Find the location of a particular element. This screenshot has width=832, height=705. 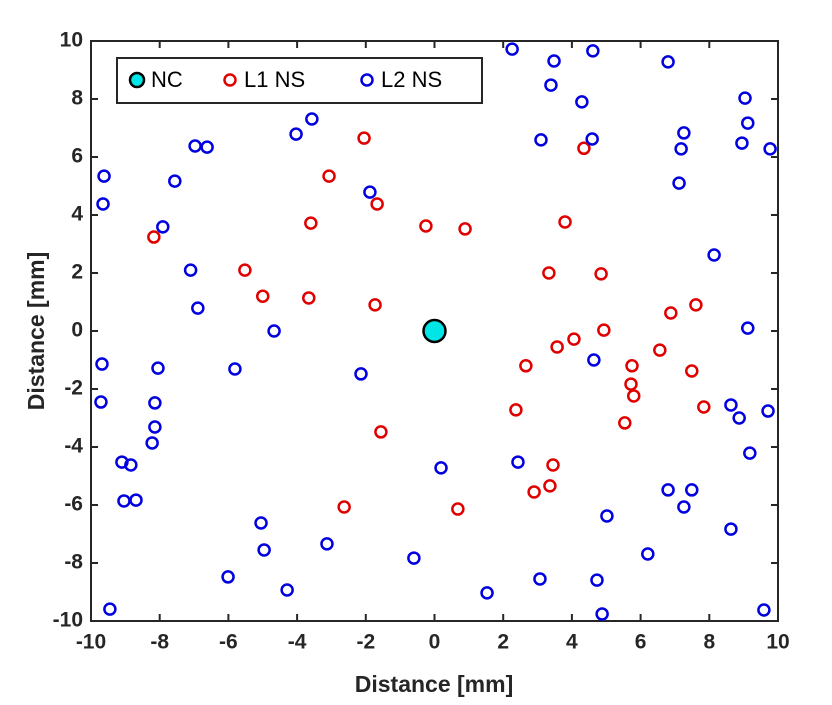

y-tick-label: 4 is located at coordinates (77, 214).